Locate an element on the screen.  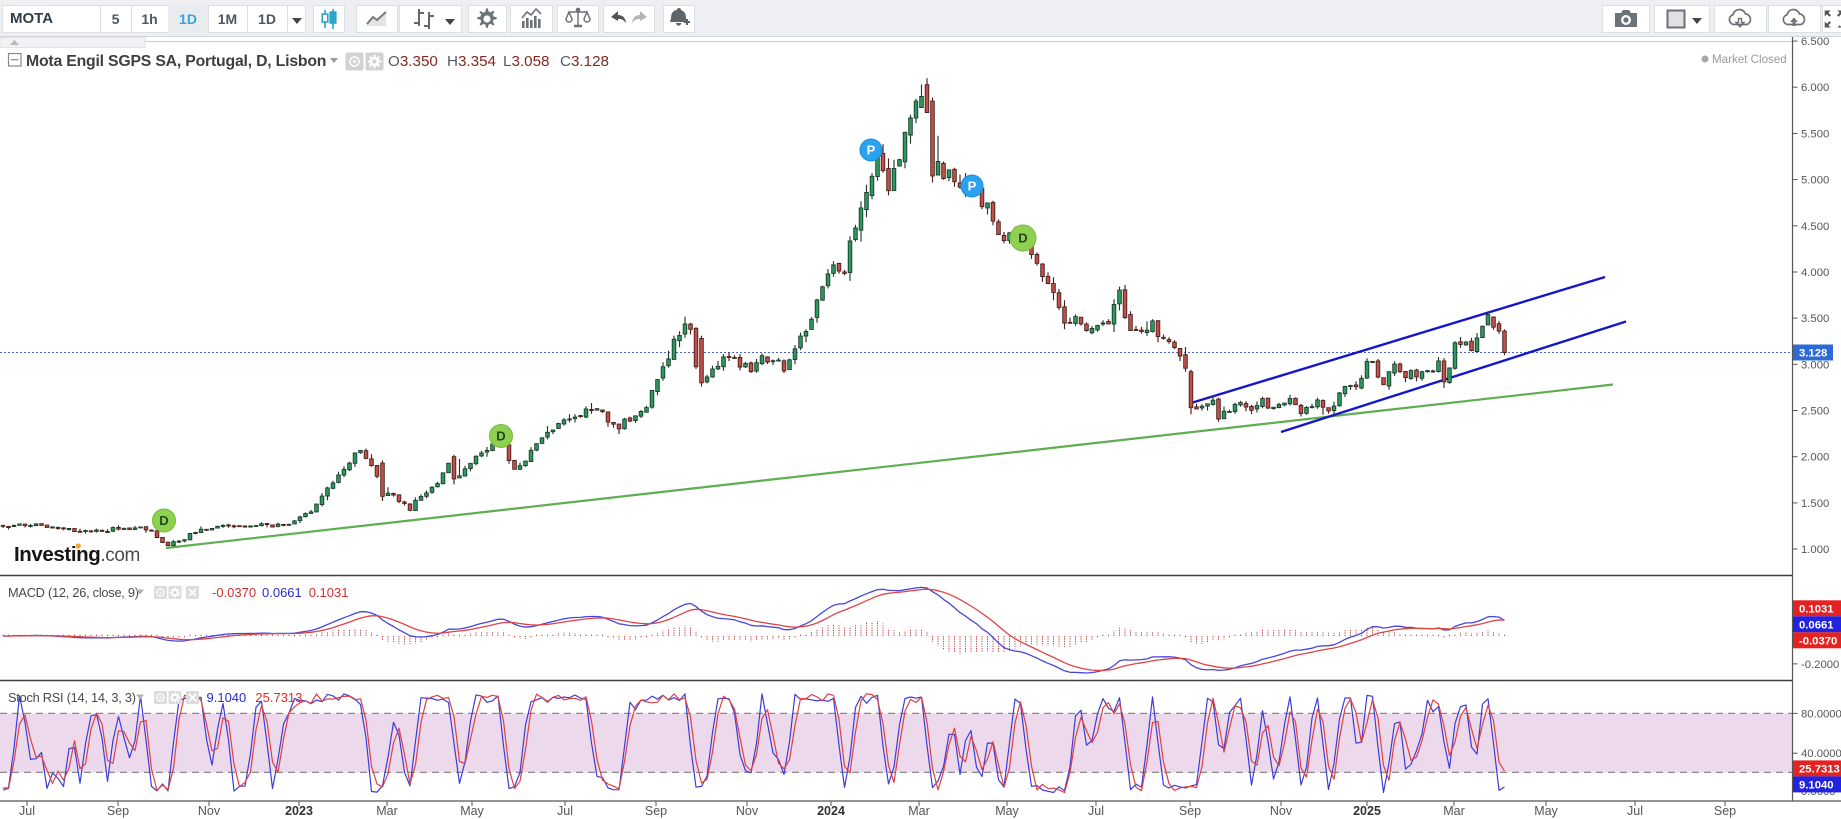
svg-text: 2024 is located at coordinates (831, 811).